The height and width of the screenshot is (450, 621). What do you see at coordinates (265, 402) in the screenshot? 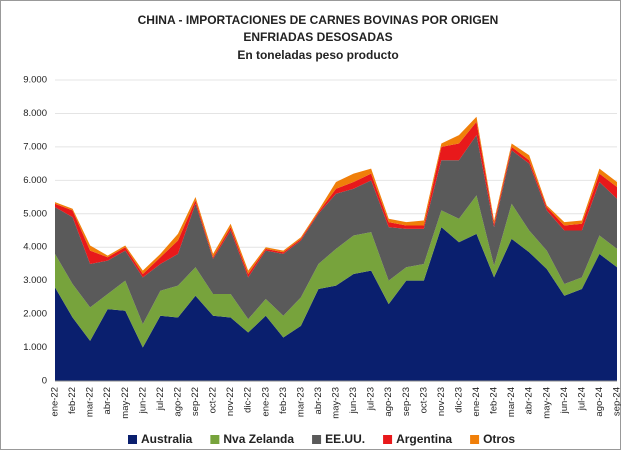
I see `x-tick-label: ene-23` at bounding box center [265, 402].